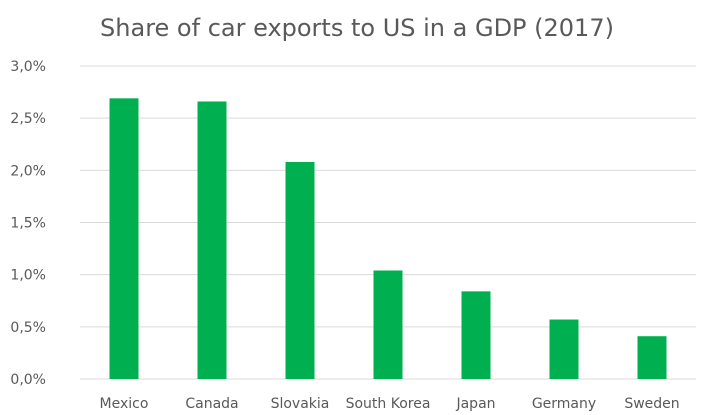 The height and width of the screenshot is (415, 702). I want to click on y-axis-tick-labels: 0,0% 0,5% 1,0% 1,5% 2,0% 2,5% 3,0%, so click(28, 223).